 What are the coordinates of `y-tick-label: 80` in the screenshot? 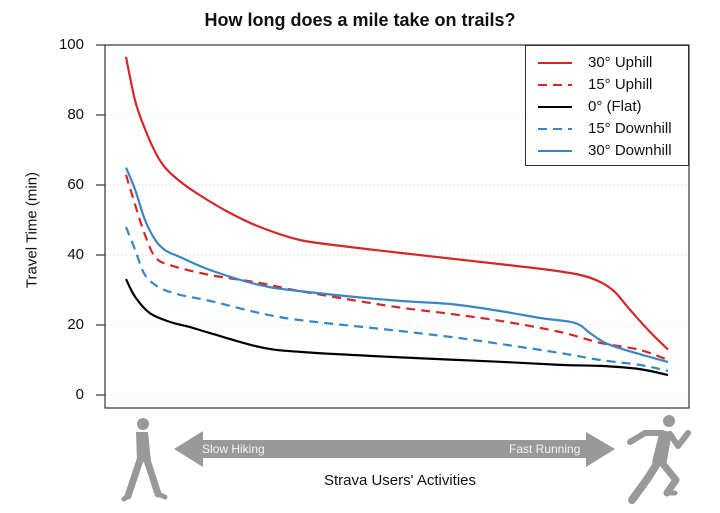 It's located at (75, 114).